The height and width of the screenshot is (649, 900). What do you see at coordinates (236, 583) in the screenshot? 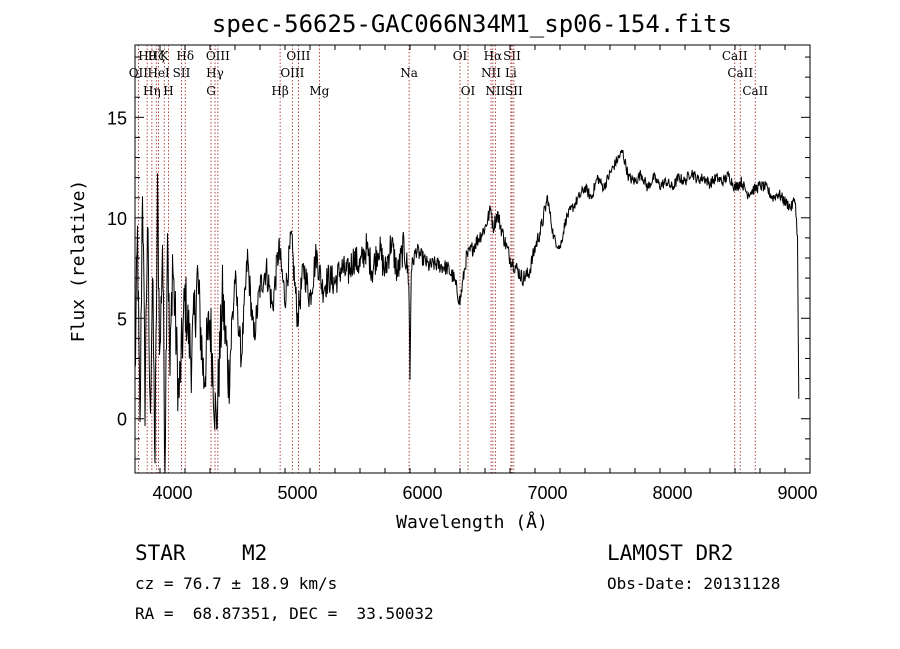
I see `redshift-velocity: cz = 76.7 ± 18.9 km/s` at bounding box center [236, 583].